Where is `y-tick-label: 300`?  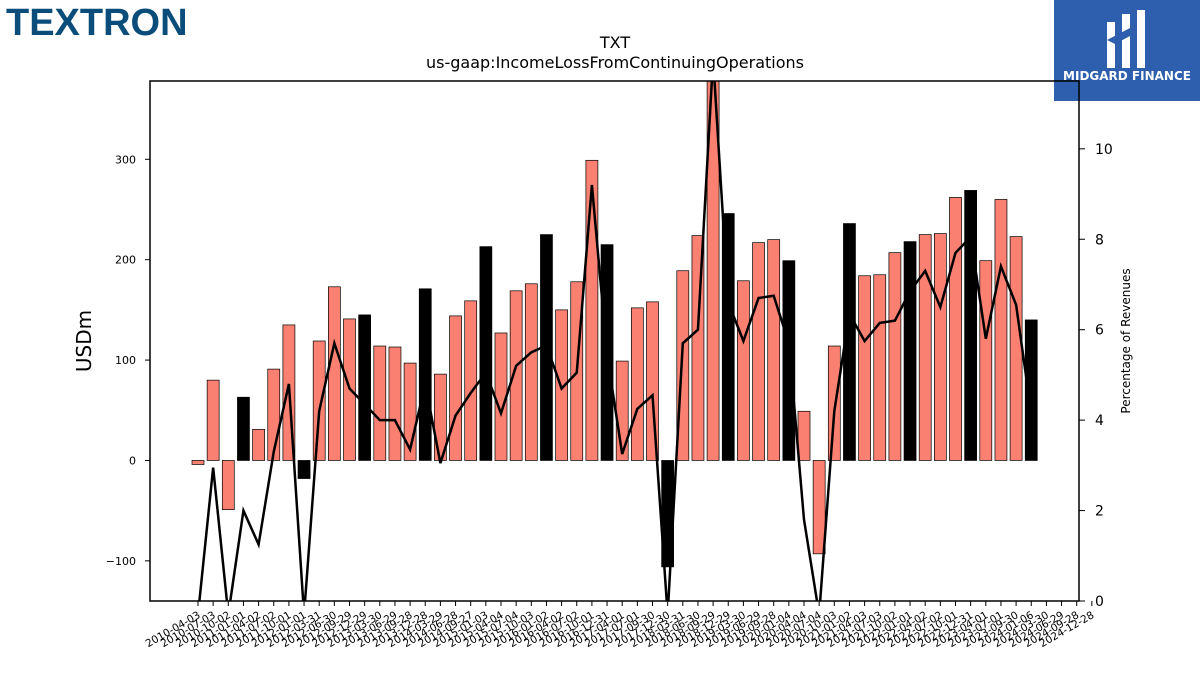
y-tick-label: 300 is located at coordinates (125, 159).